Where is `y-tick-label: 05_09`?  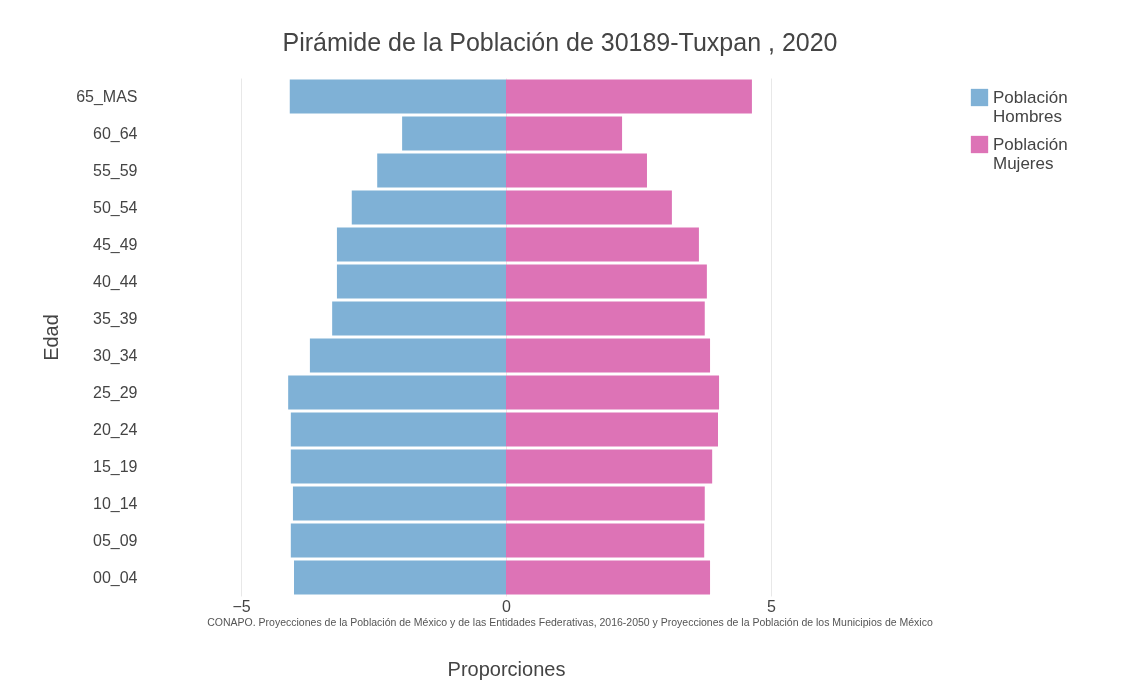
y-tick-label: 05_09 is located at coordinates (115, 540).